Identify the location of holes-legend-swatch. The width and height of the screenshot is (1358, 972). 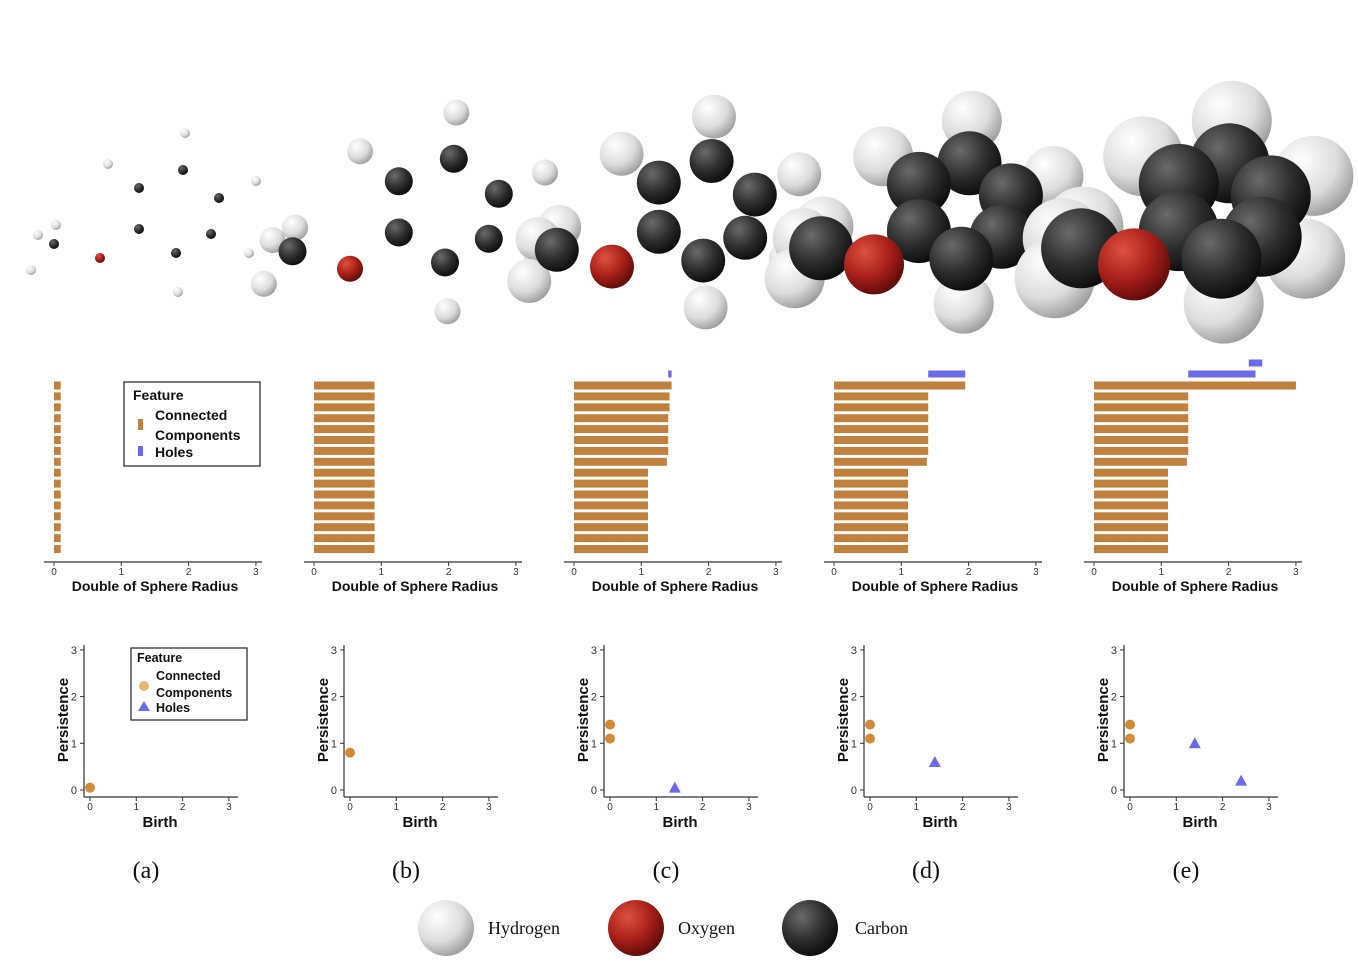
(140, 451).